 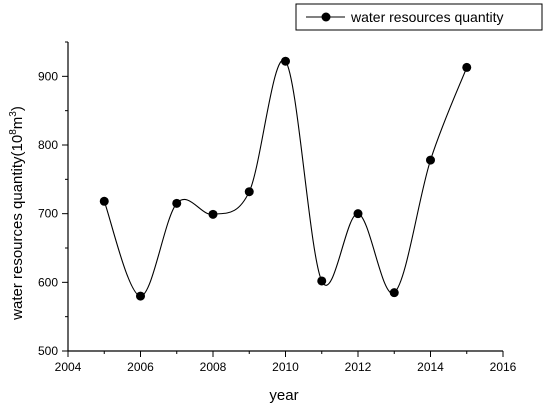 I want to click on legend-label: water resources quantity, so click(x=427, y=17).